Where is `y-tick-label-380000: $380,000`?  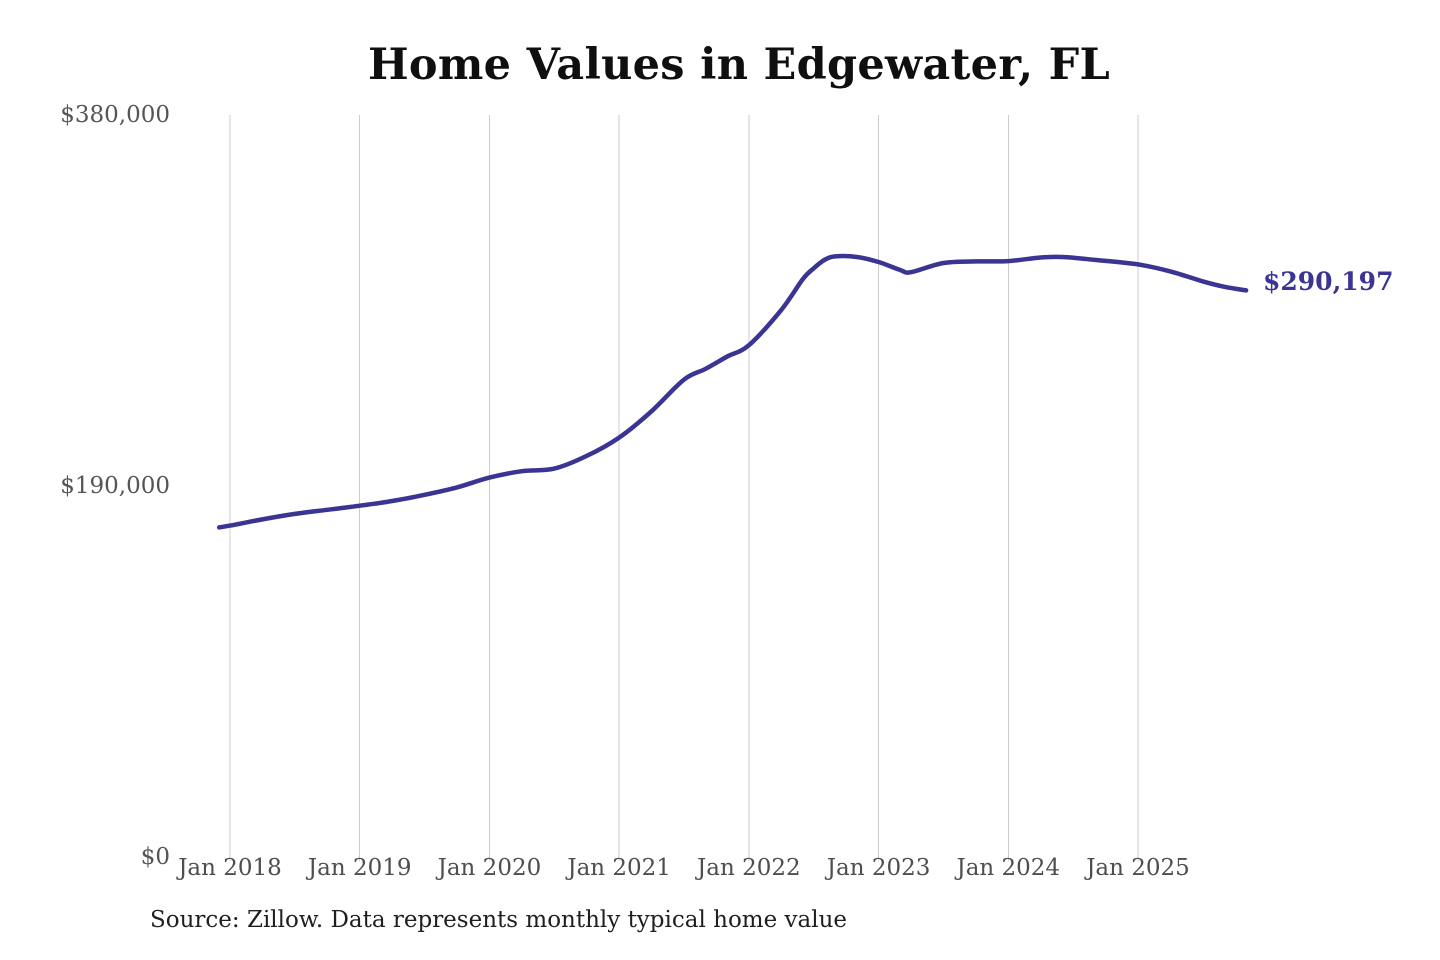
y-tick-label-380000: $380,000 is located at coordinates (115, 115).